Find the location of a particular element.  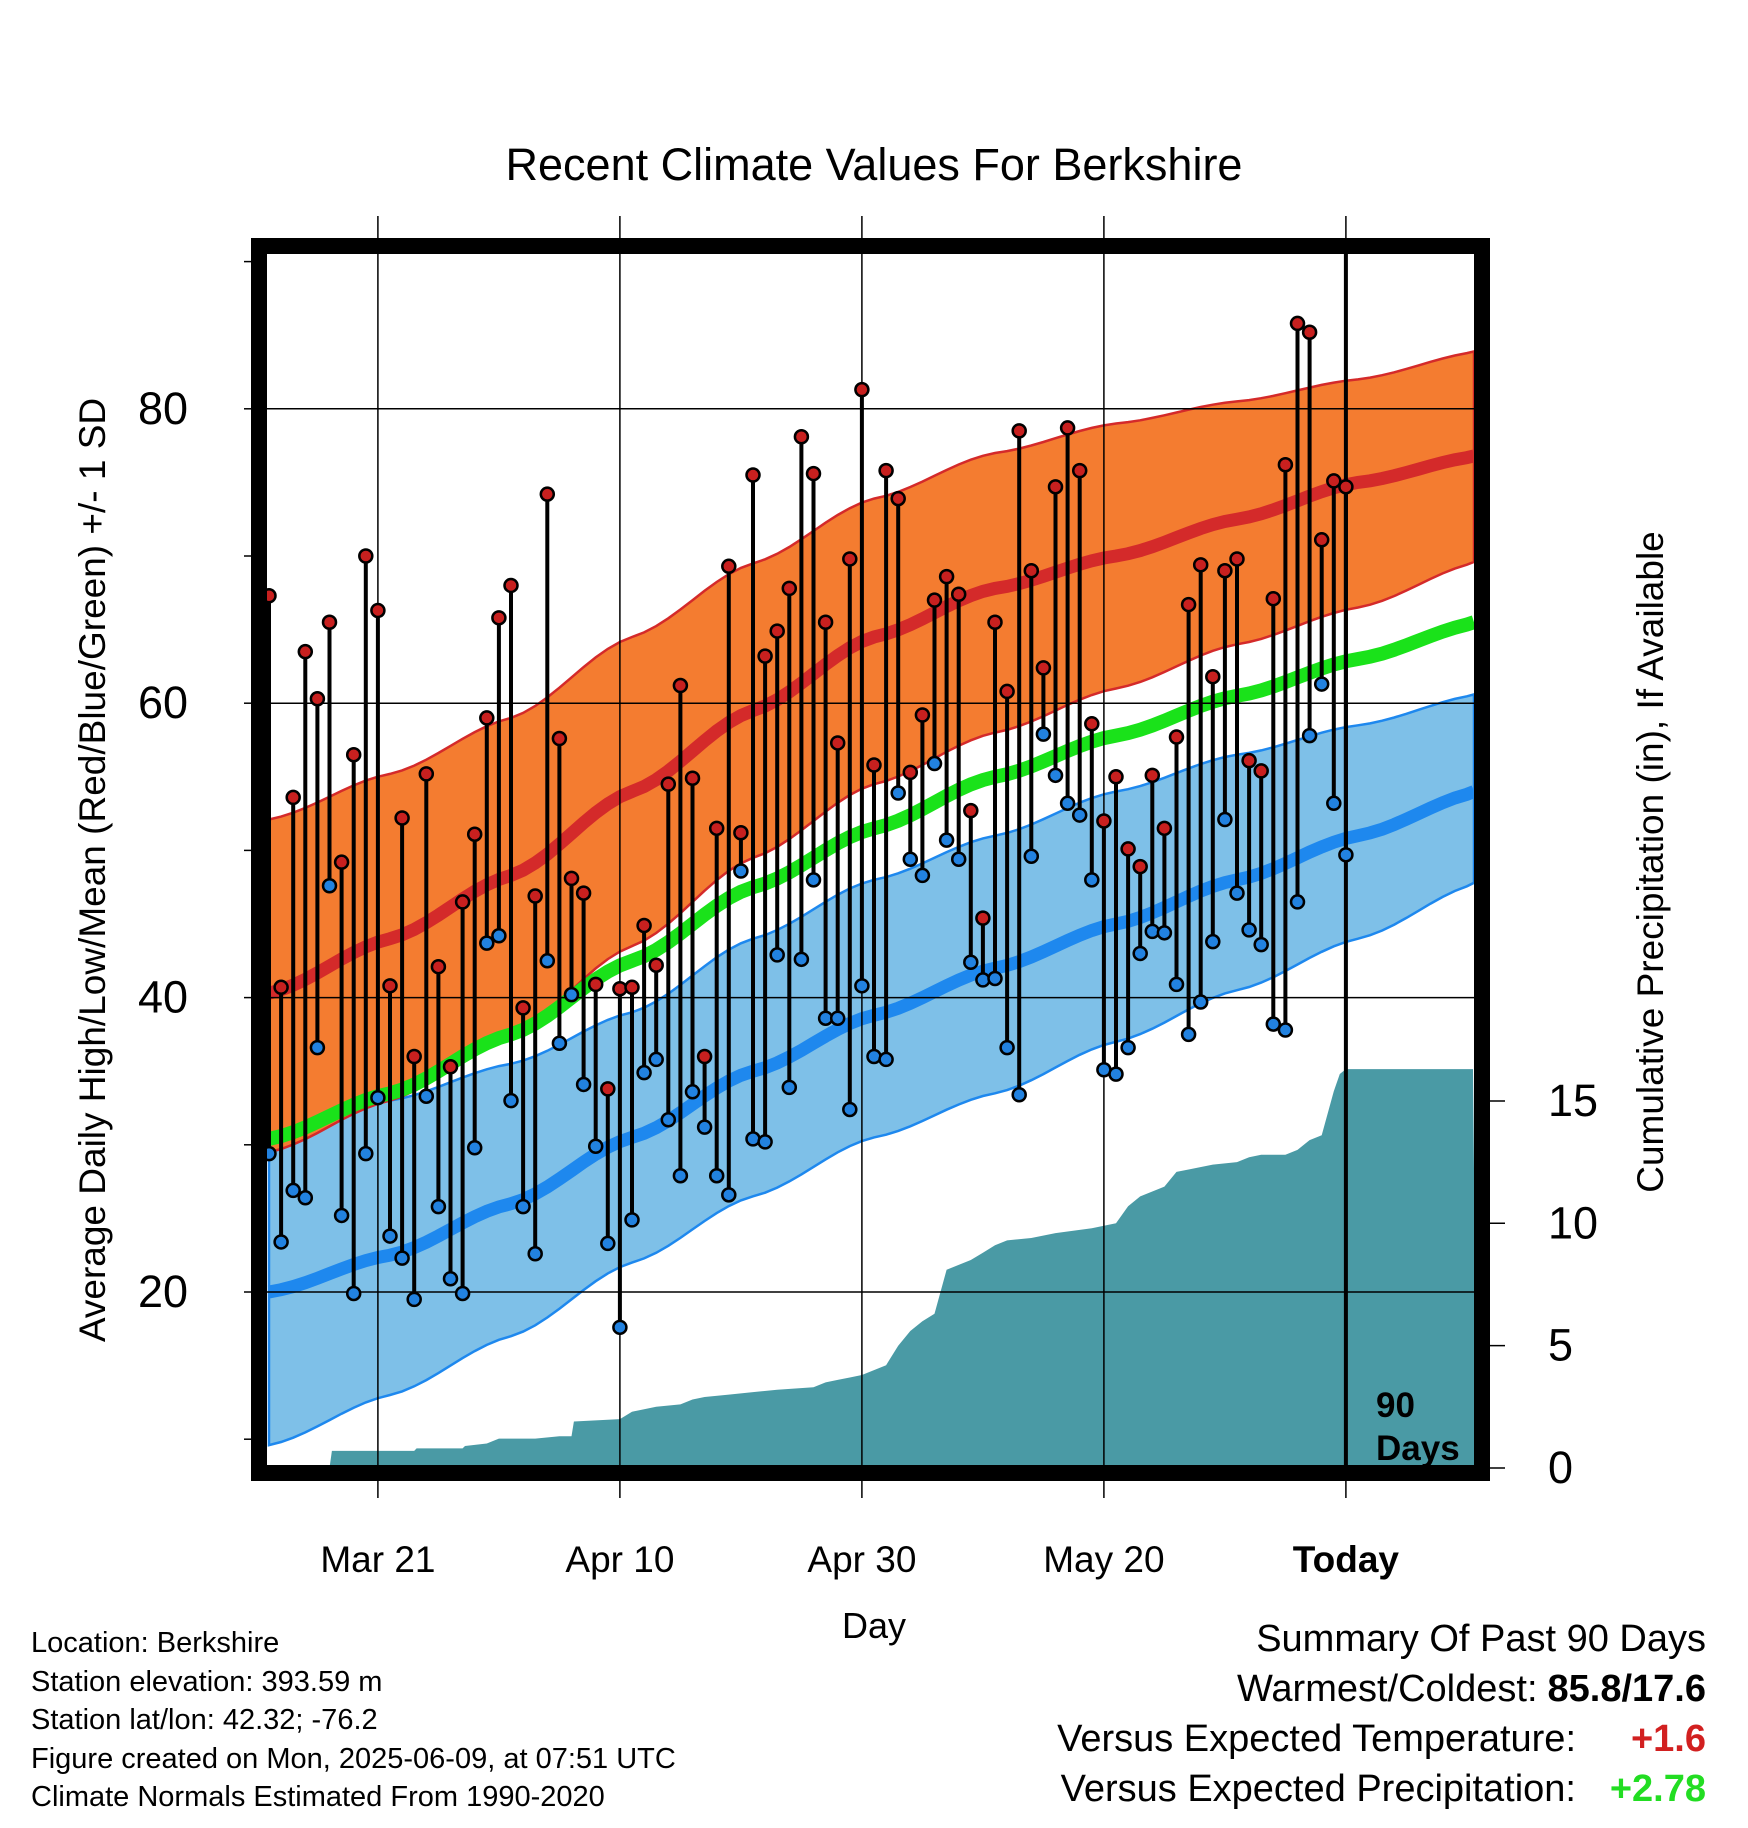

x-tick-label: Mar 21 is located at coordinates (377, 1559).